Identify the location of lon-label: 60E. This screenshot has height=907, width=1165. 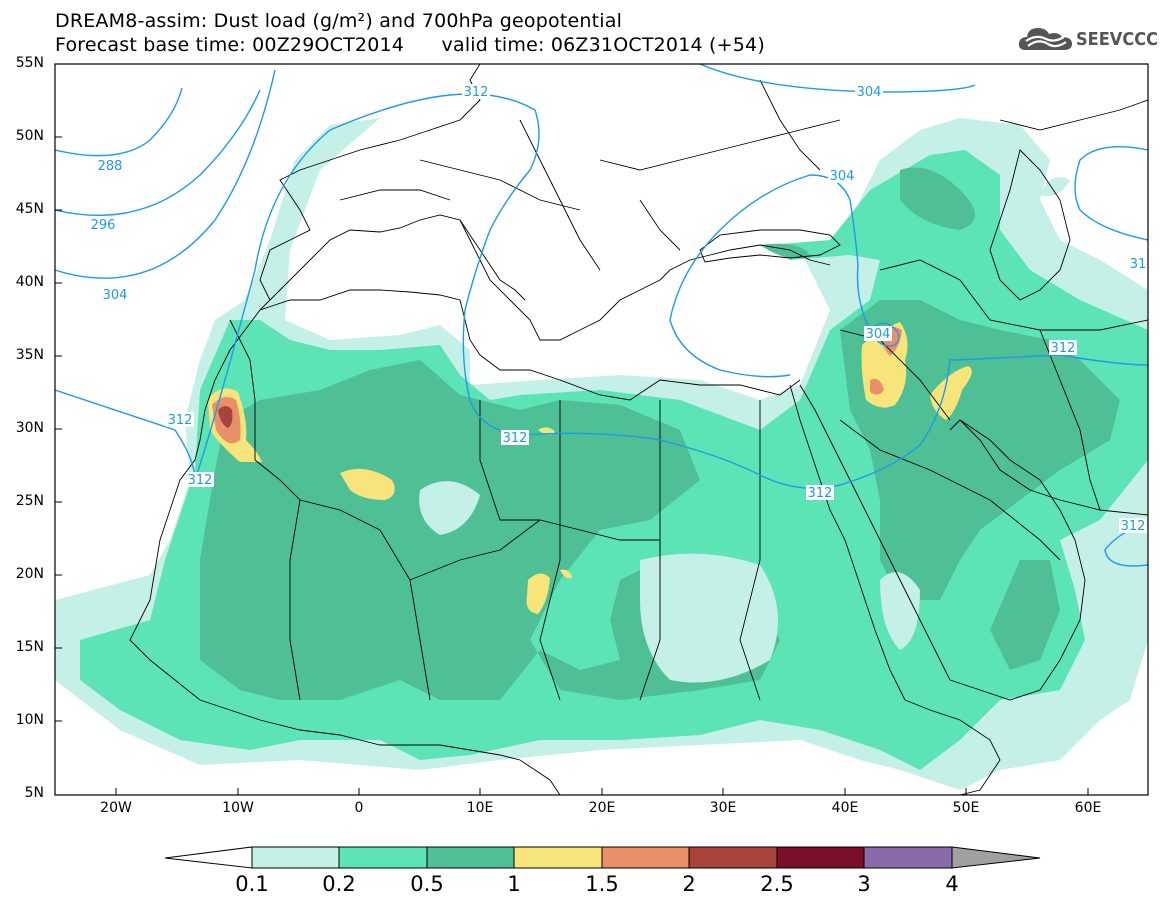
(1088, 808).